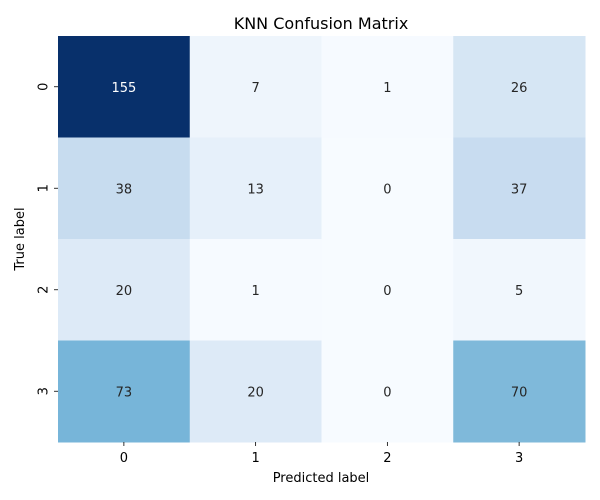 This screenshot has height=500, width=600. I want to click on y-axis-label: True label, so click(20, 239).